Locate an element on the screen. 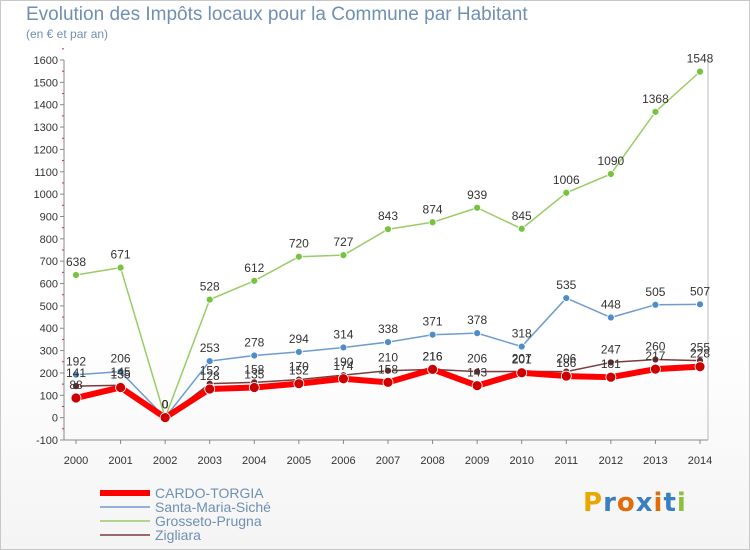  data-label-cardo-torgia: 181 is located at coordinates (611, 364).